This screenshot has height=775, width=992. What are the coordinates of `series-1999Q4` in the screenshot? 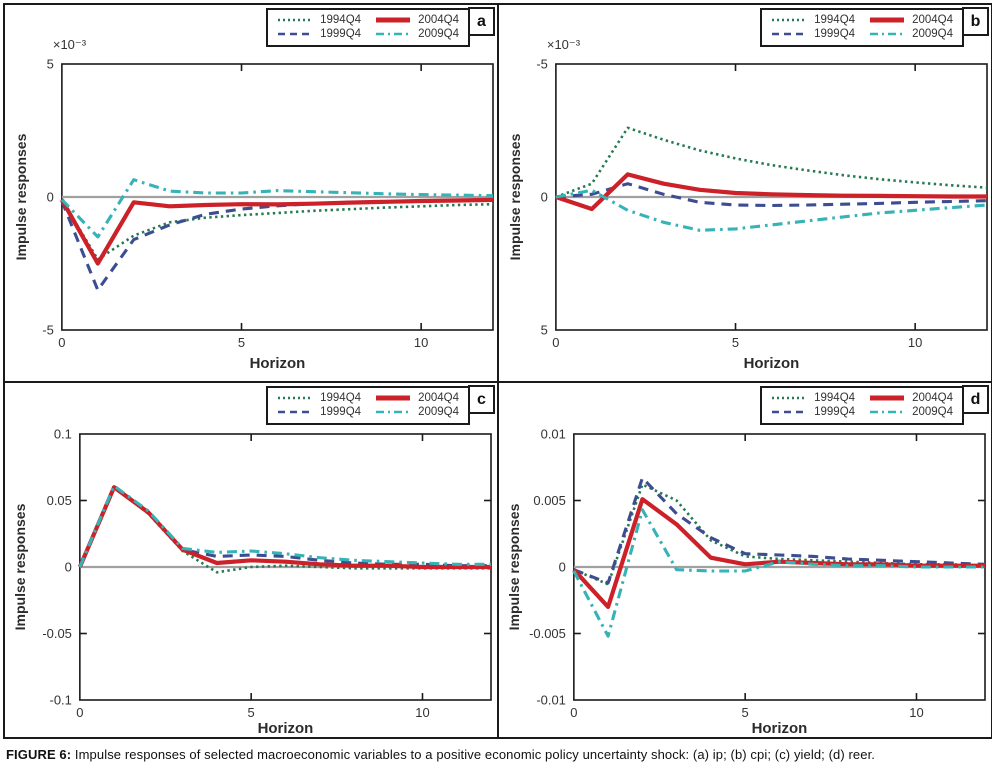 It's located at (285, 526).